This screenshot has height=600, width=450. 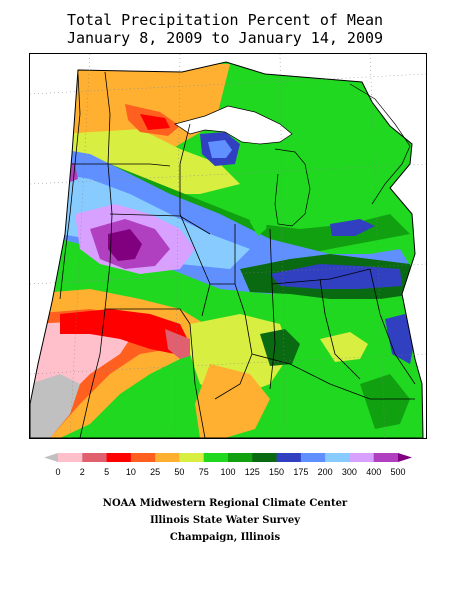 What do you see at coordinates (252, 472) in the screenshot?
I see `legend-tick-label: 125` at bounding box center [252, 472].